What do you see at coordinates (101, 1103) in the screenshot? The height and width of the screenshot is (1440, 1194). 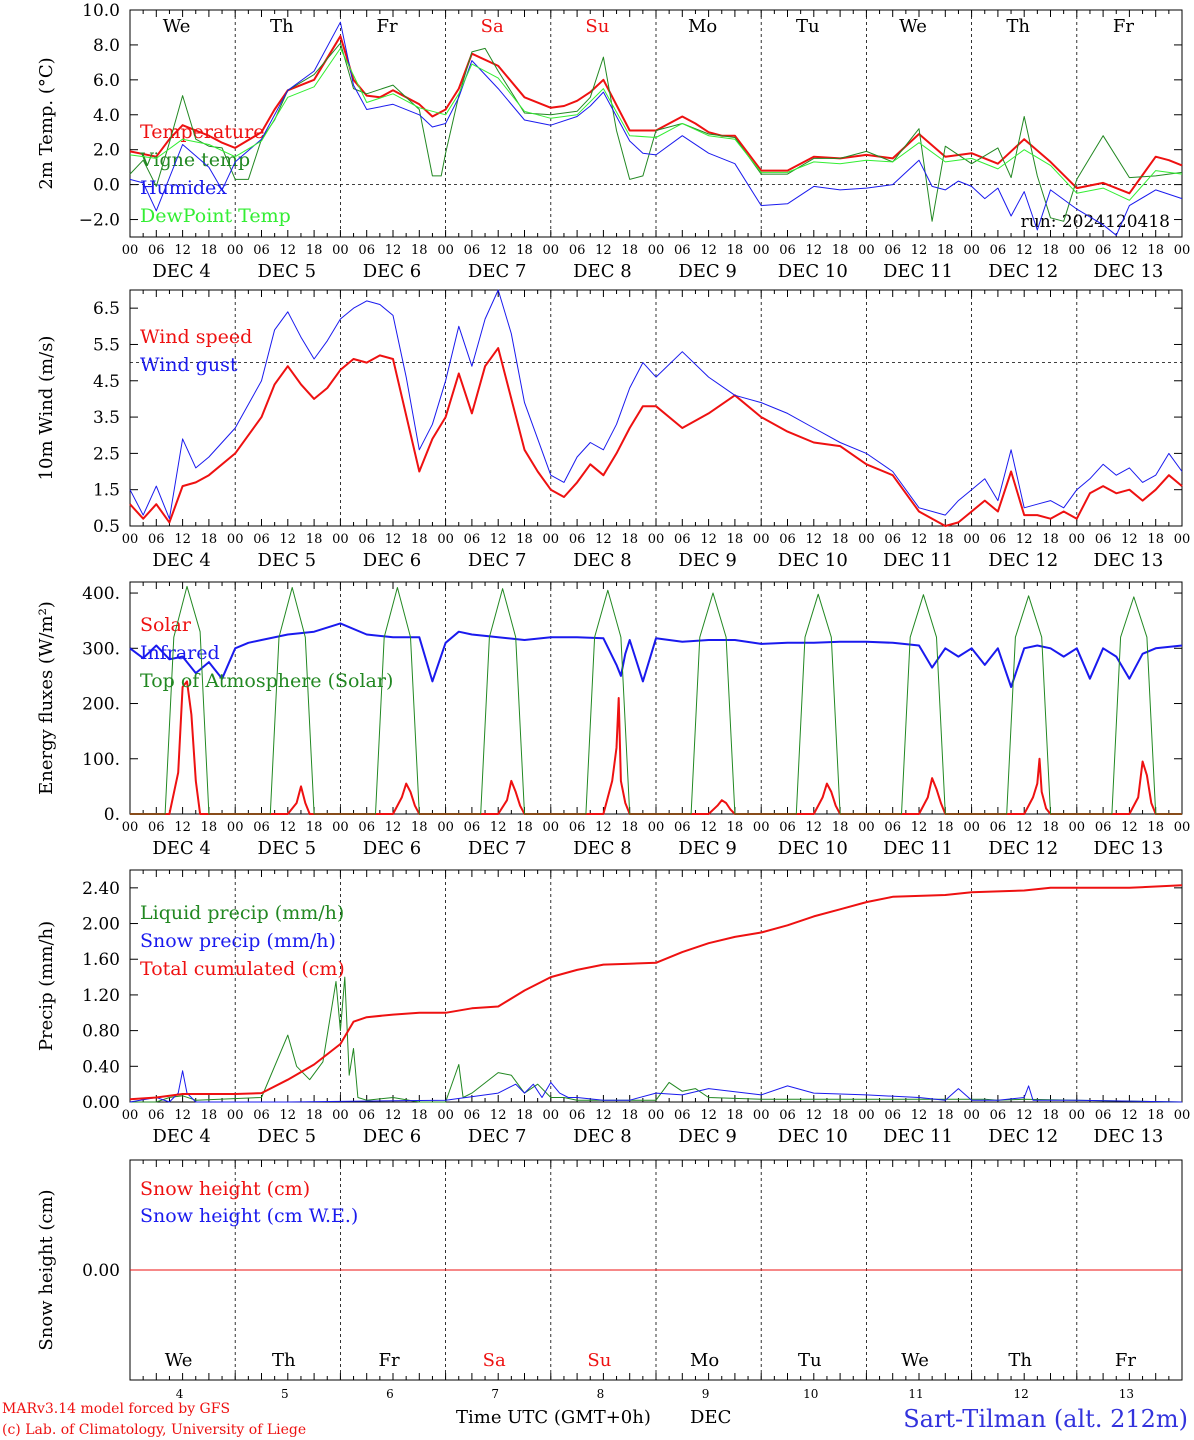 I see `y-tick-label: 0.00` at bounding box center [101, 1103].